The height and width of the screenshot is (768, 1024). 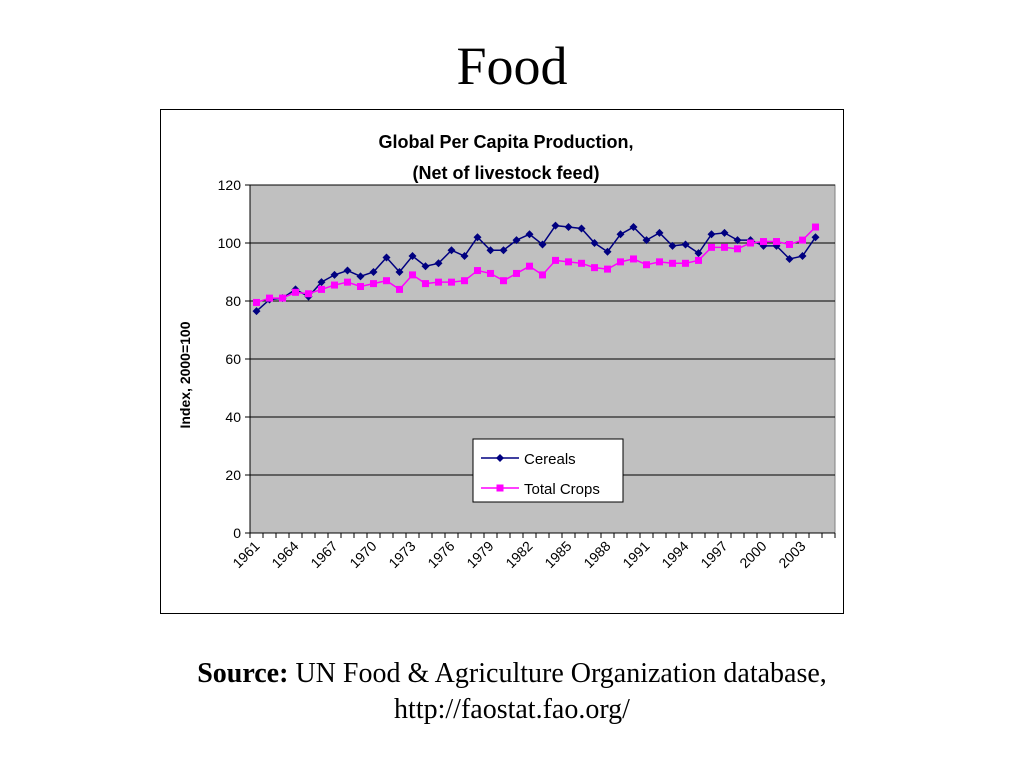 What do you see at coordinates (512, 66) in the screenshot?
I see `slide-title: Food` at bounding box center [512, 66].